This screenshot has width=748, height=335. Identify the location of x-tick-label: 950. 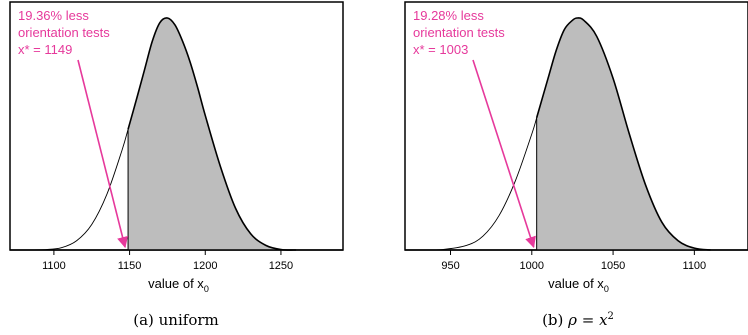
(450, 266).